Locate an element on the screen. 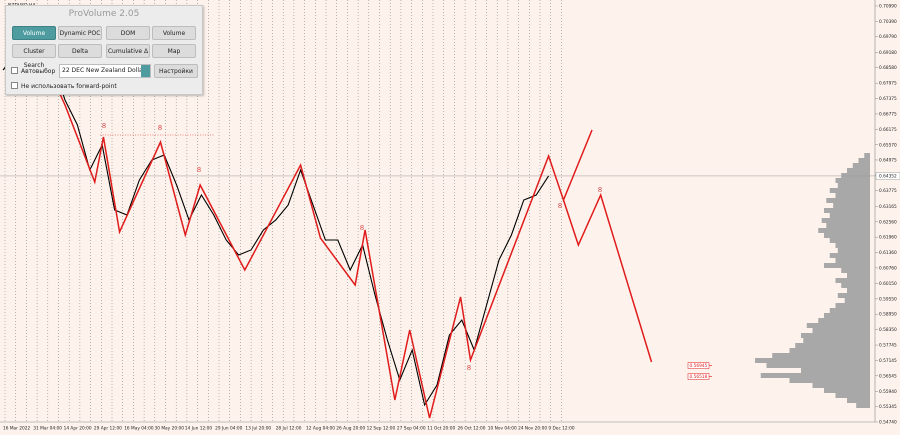 The width and height of the screenshot is (900, 435). price-tick-label: 0.56545 is located at coordinates (888, 376).